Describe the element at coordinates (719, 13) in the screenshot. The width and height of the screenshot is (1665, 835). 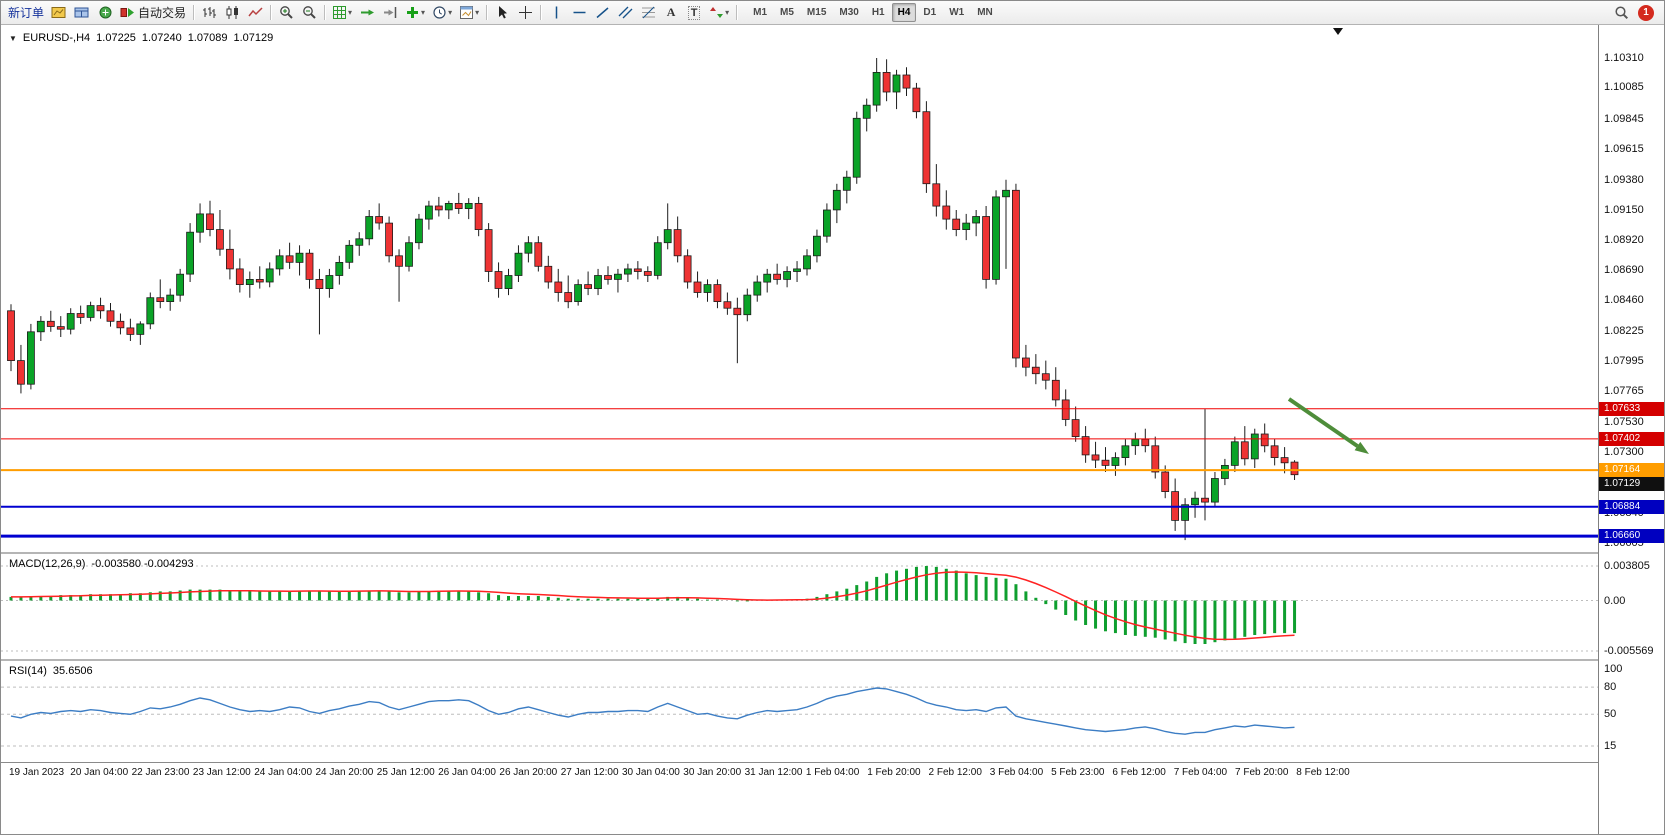
I see `arrows-tool-button: ▾` at that location.